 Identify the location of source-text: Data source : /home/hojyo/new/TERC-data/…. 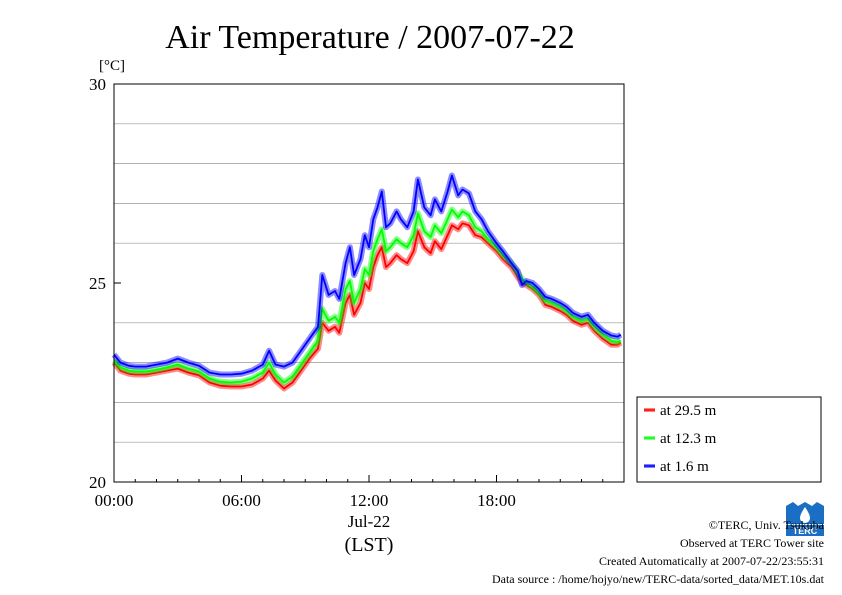
(657, 579).